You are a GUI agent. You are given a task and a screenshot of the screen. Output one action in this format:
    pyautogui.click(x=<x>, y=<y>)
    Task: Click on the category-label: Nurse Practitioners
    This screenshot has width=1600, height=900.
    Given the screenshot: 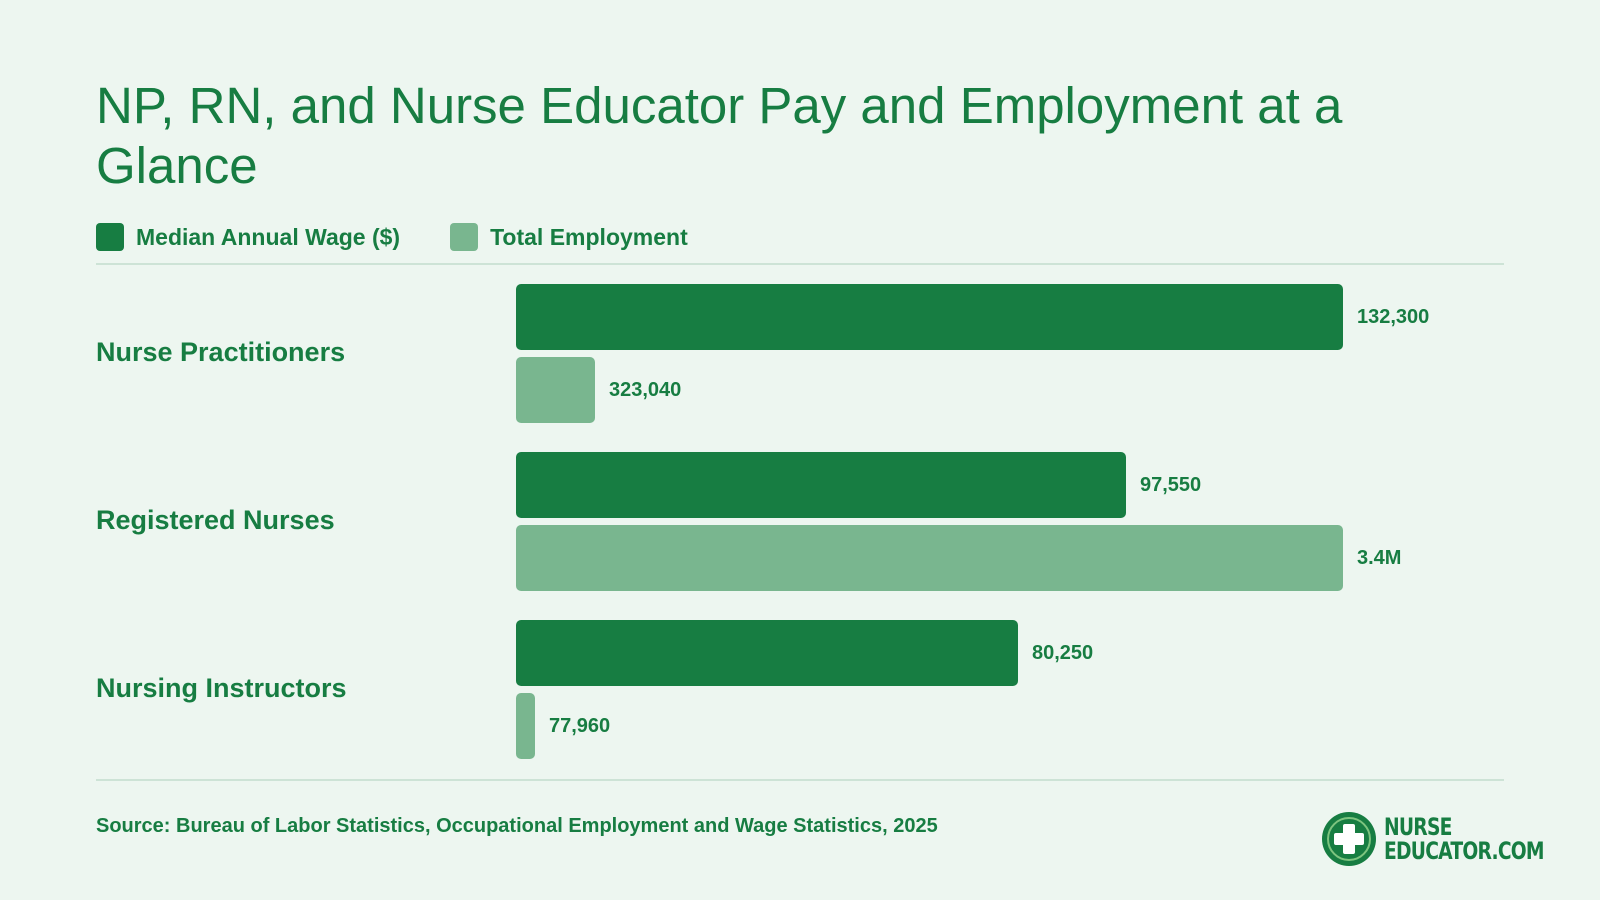 What is the action you would take?
    pyautogui.click(x=221, y=351)
    